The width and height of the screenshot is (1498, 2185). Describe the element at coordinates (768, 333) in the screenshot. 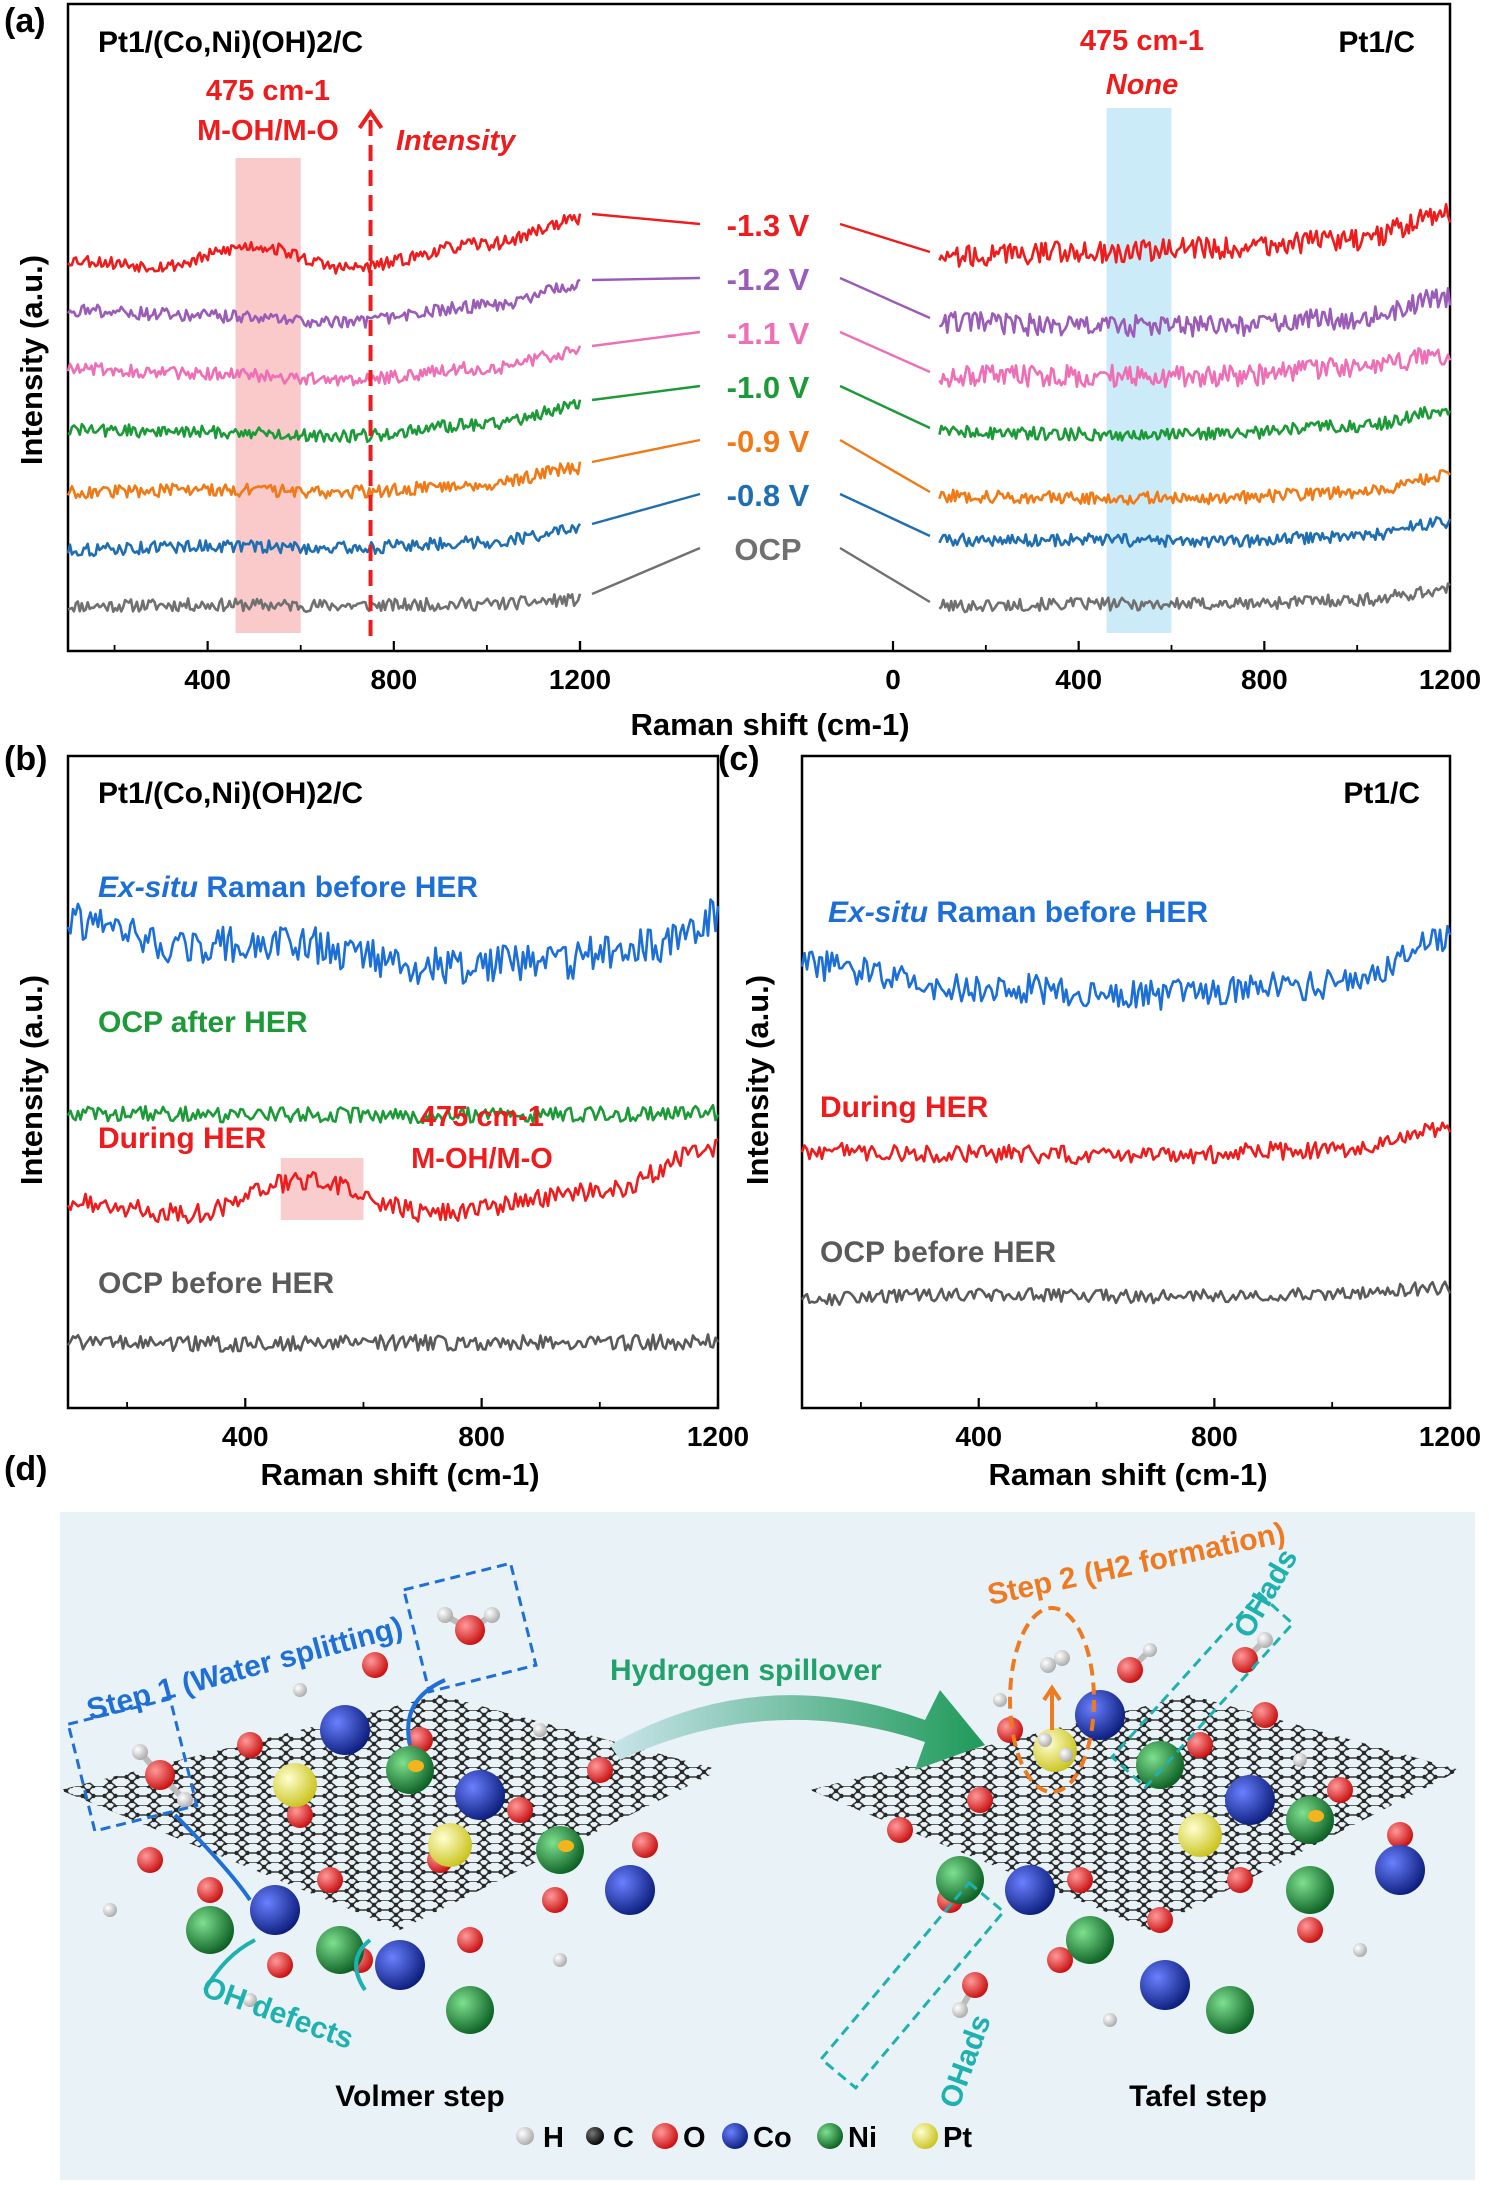

I see `voltage-label: -1.1 V` at that location.